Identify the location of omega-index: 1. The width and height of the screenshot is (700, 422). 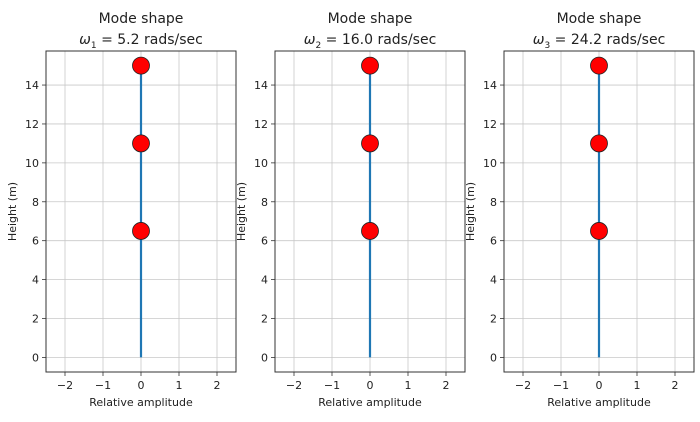
(94, 46).